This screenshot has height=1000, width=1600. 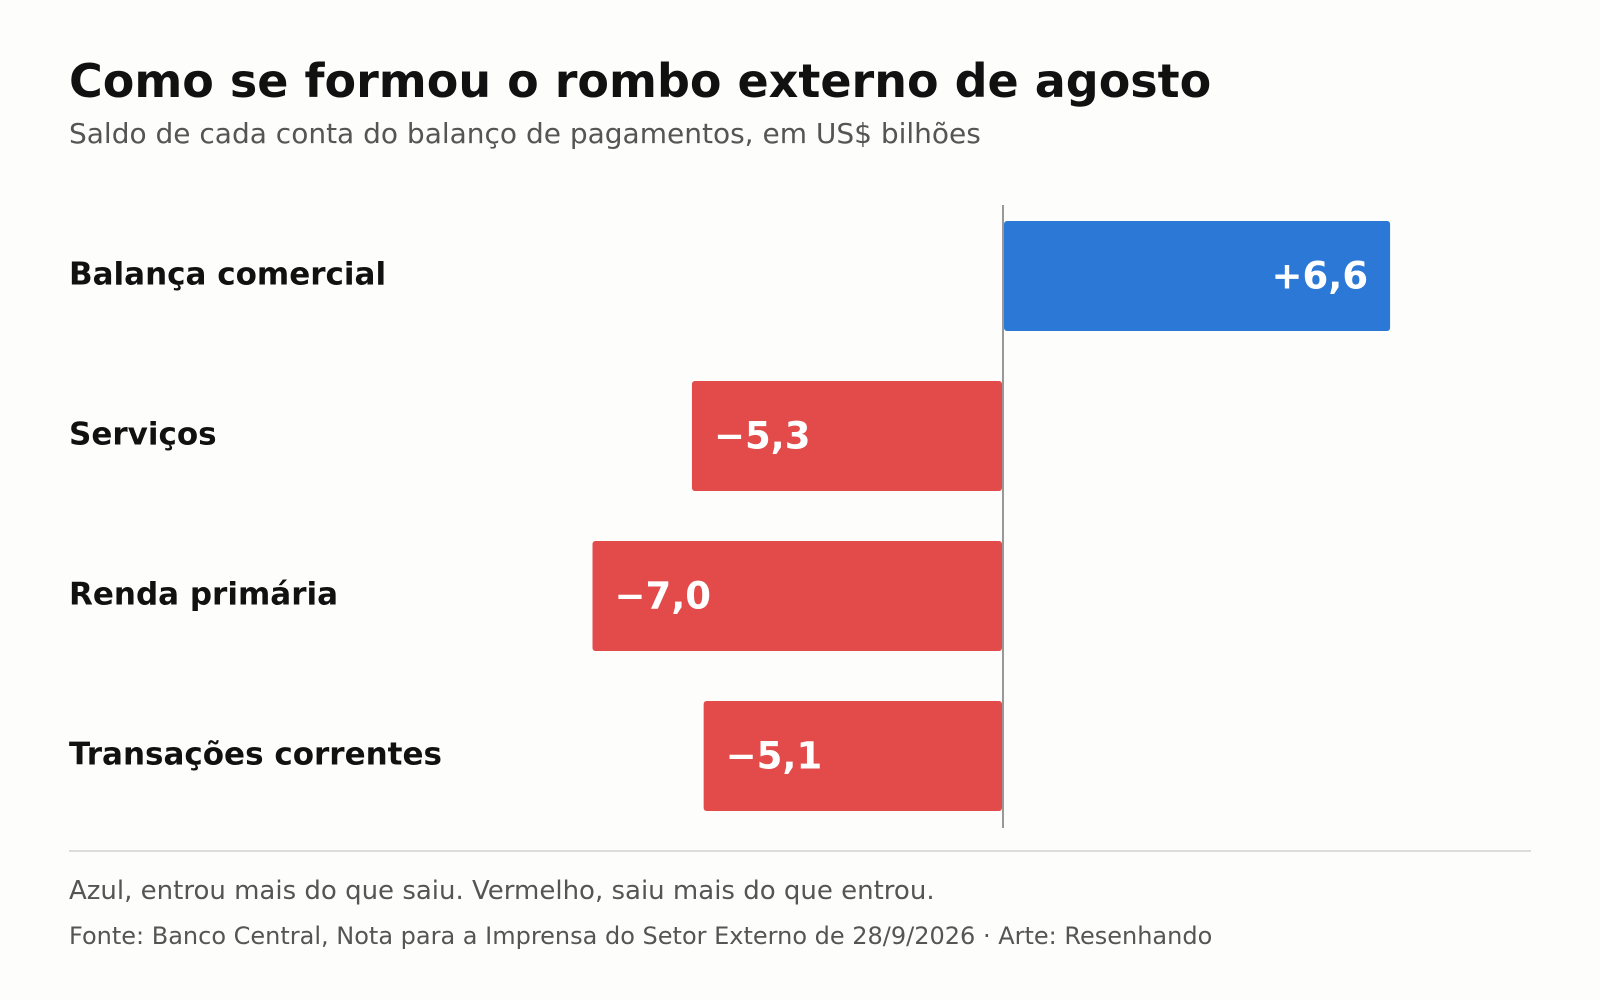 What do you see at coordinates (227, 275) in the screenshot?
I see `category-label-balanca-comercial: Balança comercial` at bounding box center [227, 275].